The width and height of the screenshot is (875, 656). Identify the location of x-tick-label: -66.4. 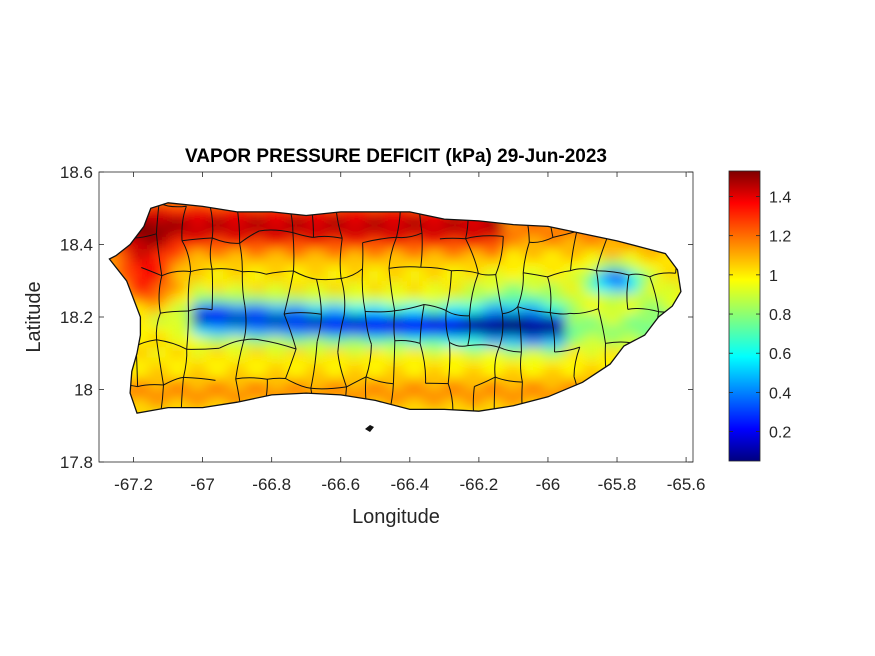
(409, 484).